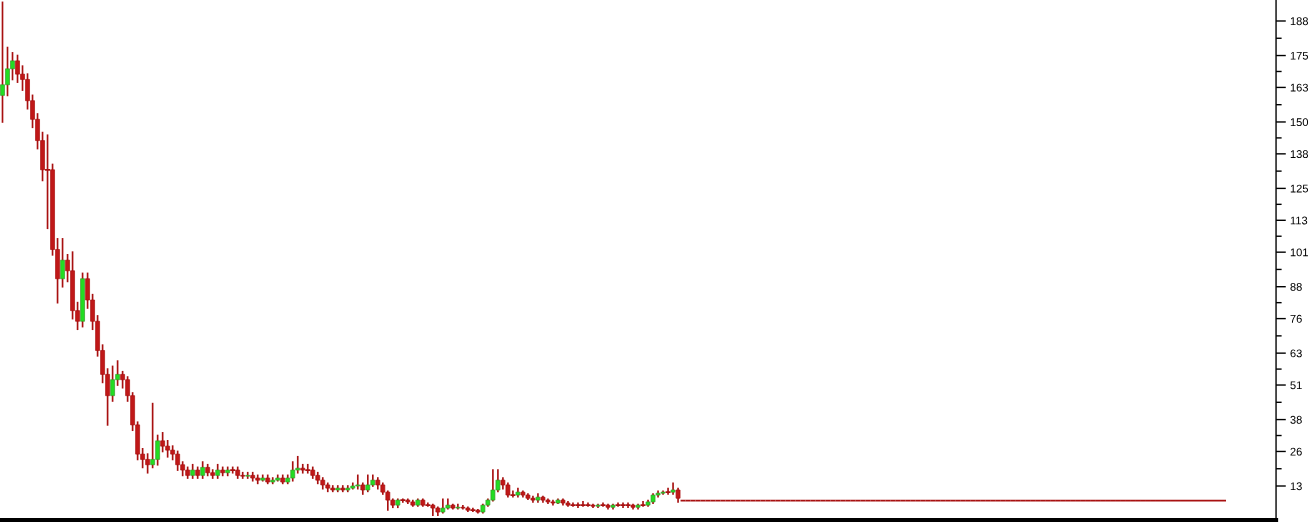 This screenshot has height=524, width=1312. What do you see at coordinates (1296, 486) in the screenshot?
I see `y-tick-label: 13` at bounding box center [1296, 486].